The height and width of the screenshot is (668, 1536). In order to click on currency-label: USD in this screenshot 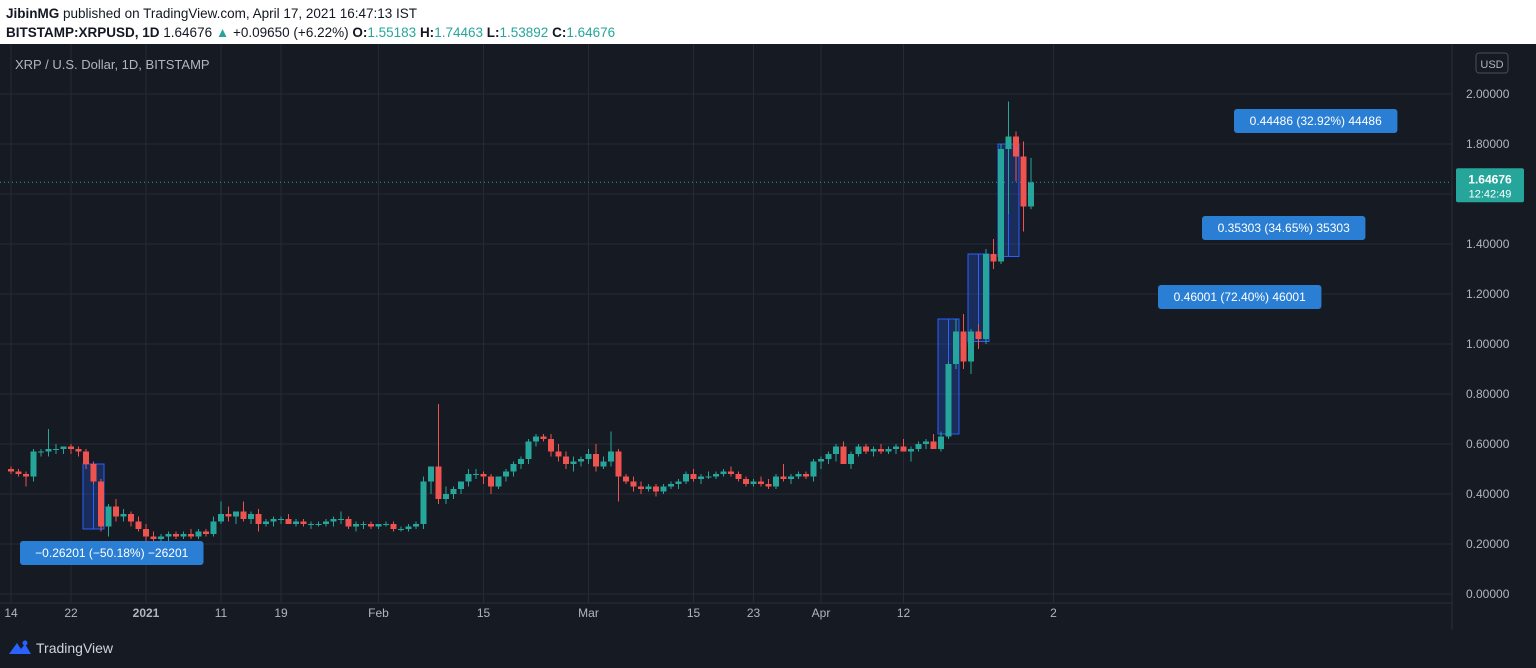, I will do `click(1491, 65)`.